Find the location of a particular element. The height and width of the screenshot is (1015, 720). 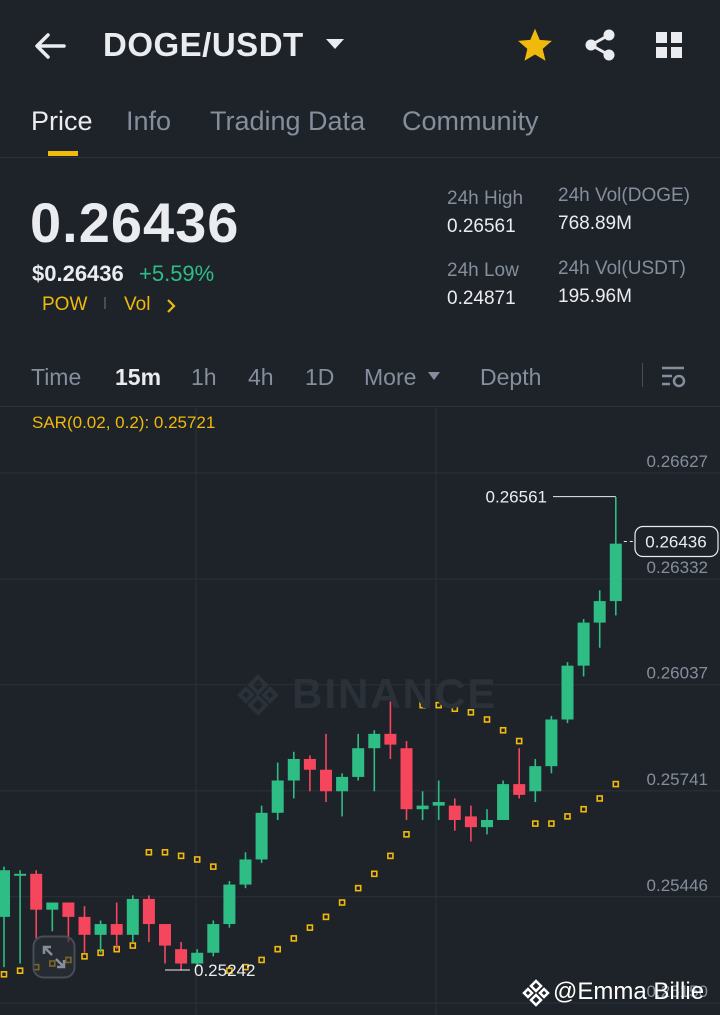

tab-community: Community is located at coordinates (470, 121).